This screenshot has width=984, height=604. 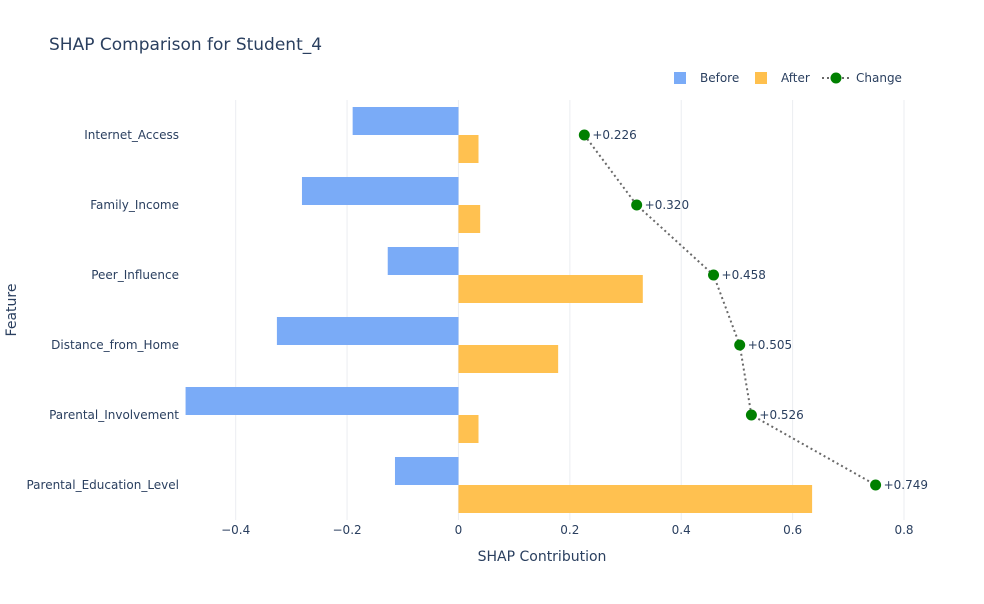 I want to click on y-tick-label: Family_Income, so click(x=134, y=205).